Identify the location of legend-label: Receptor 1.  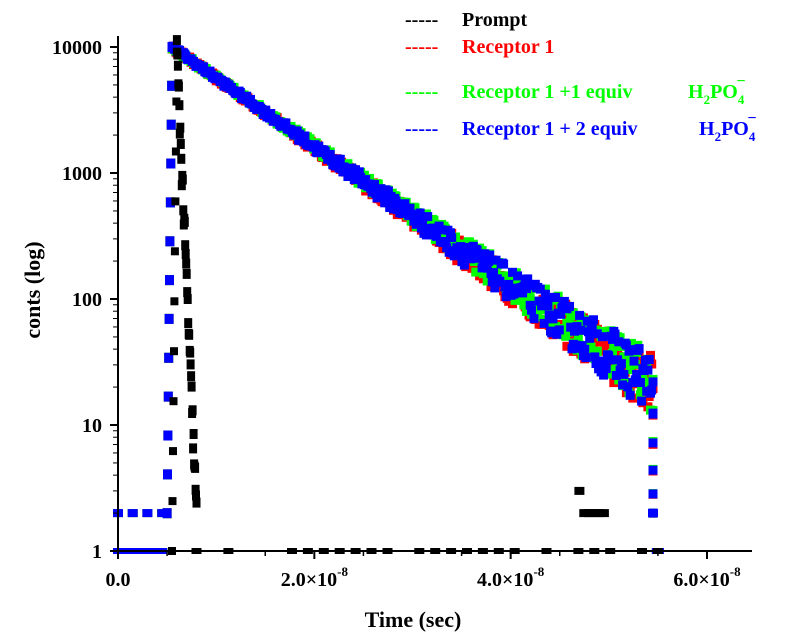
(508, 47).